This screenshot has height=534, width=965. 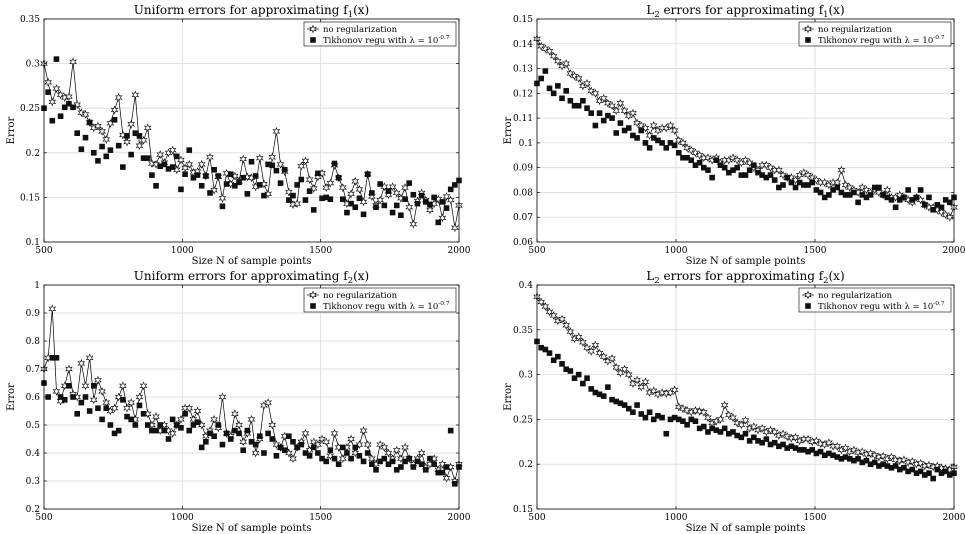 I want to click on y-axis-label: Error, so click(x=11, y=130).